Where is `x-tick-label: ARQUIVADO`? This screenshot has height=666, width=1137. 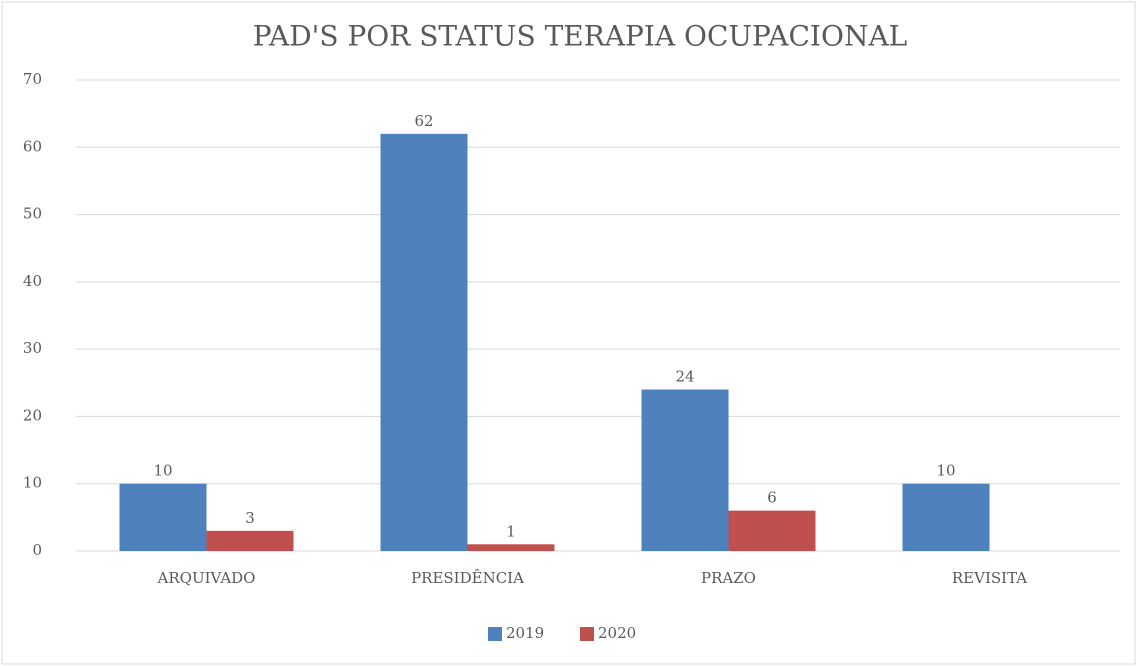 x-tick-label: ARQUIVADO is located at coordinates (206, 578).